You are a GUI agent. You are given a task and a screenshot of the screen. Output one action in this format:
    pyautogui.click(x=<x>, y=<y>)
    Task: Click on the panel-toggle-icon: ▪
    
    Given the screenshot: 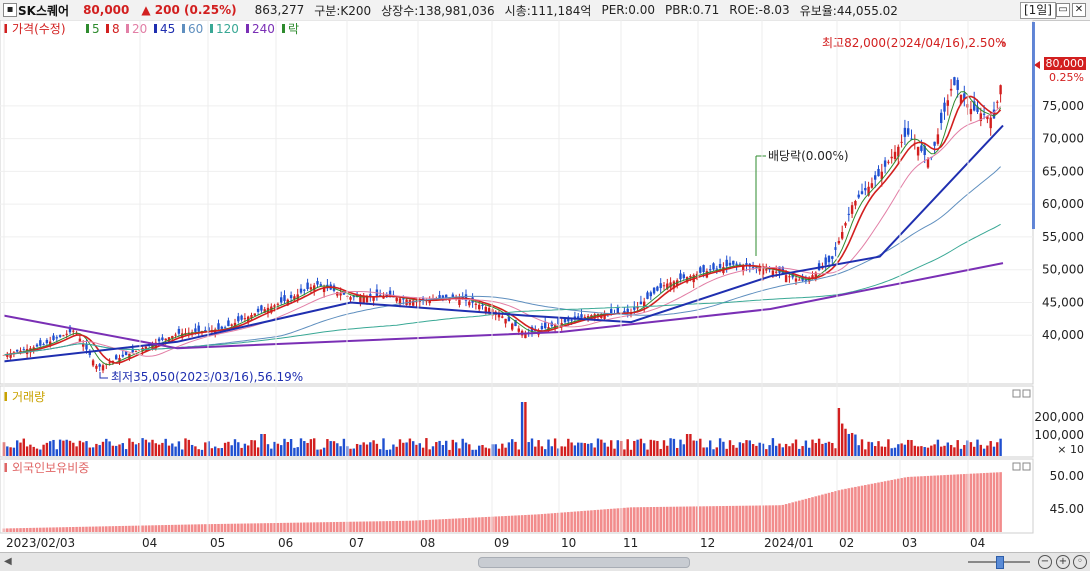 What is the action you would take?
    pyautogui.click(x=10, y=10)
    